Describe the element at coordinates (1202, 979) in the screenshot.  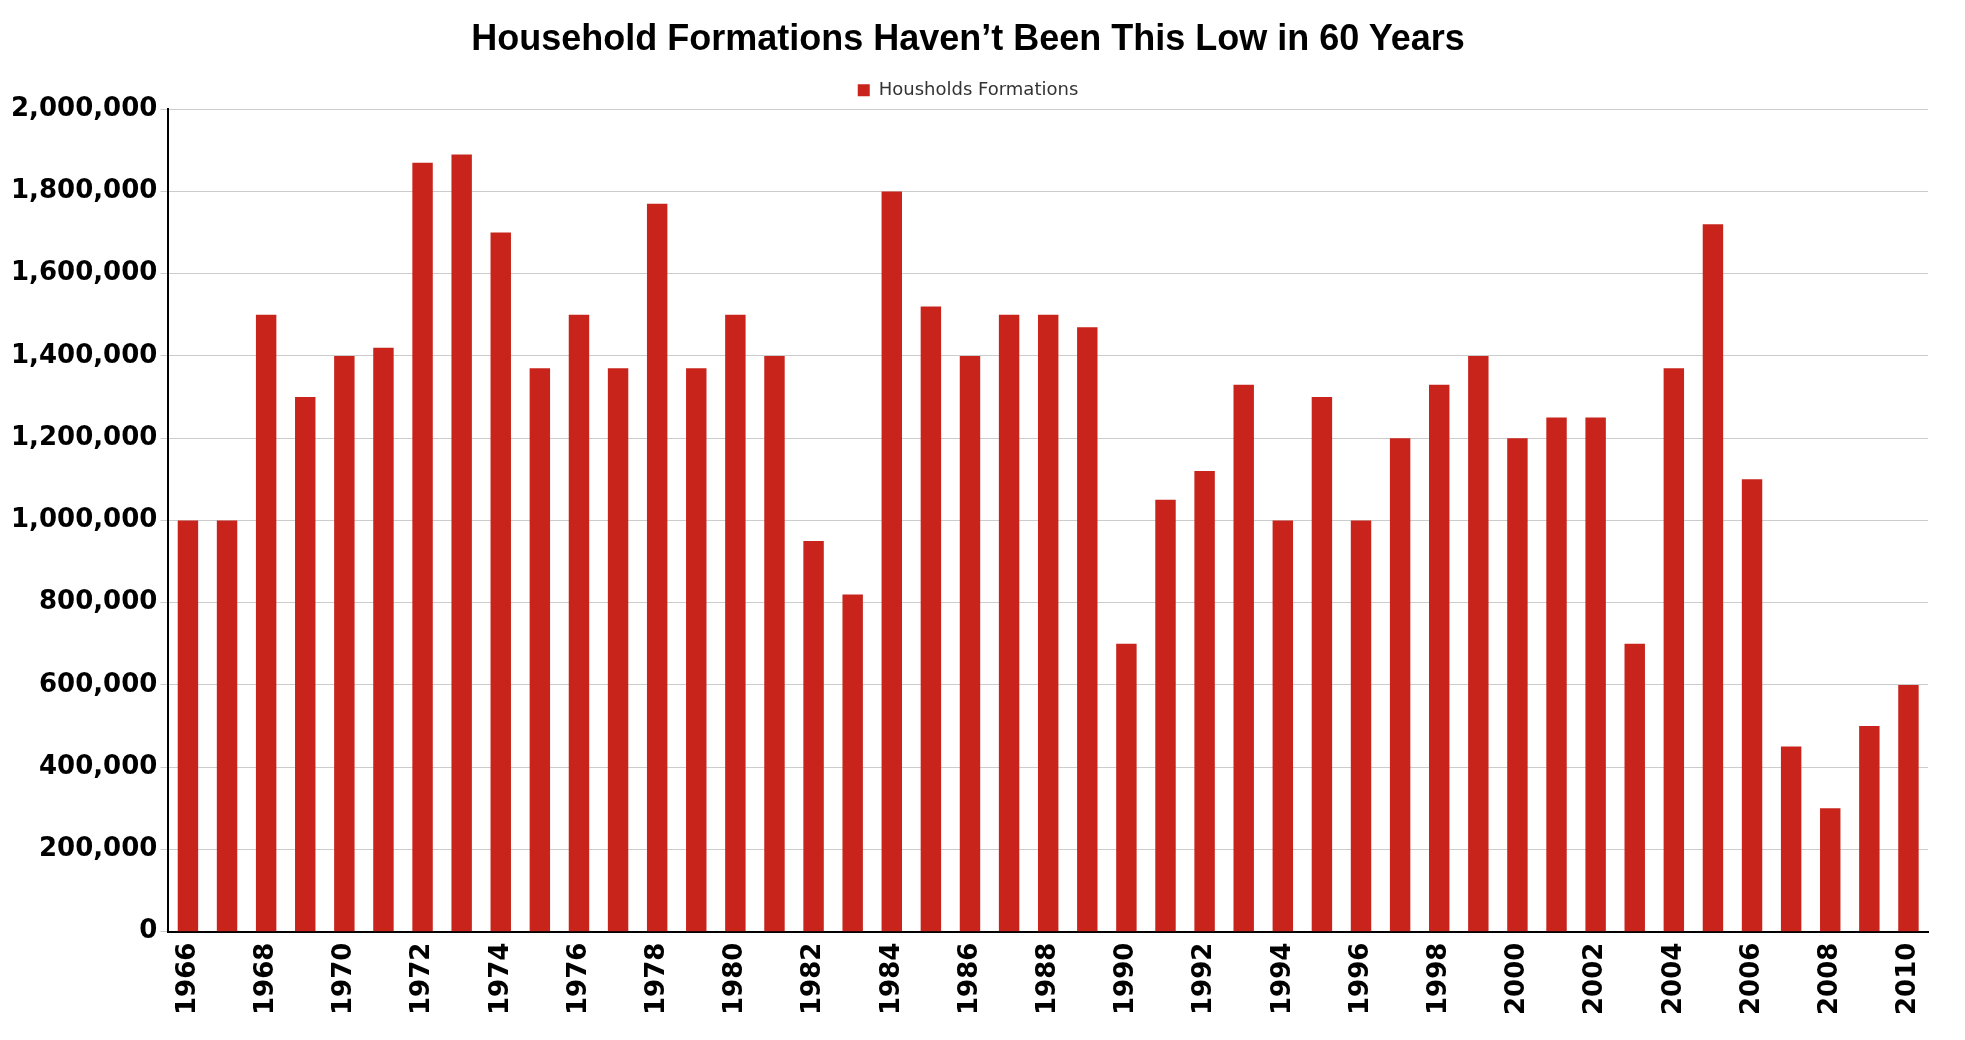
I see `x-tick-label: 1992` at that location.